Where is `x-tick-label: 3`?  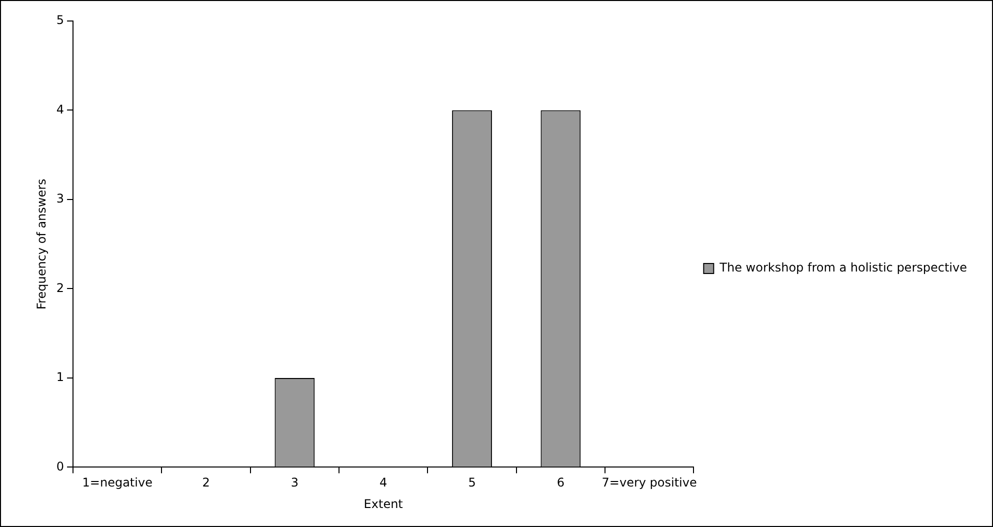
x-tick-label: 3 is located at coordinates (294, 483).